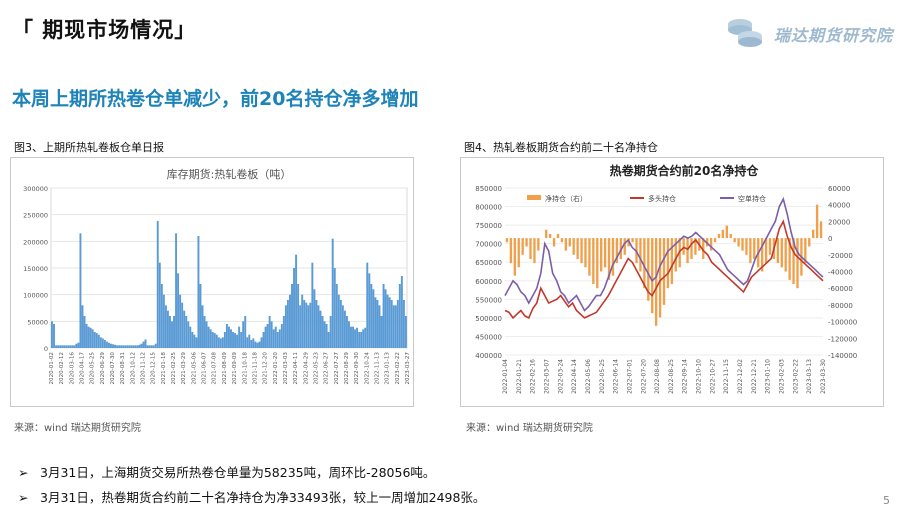  I want to click on y-tick-label: 150000, so click(35, 269).